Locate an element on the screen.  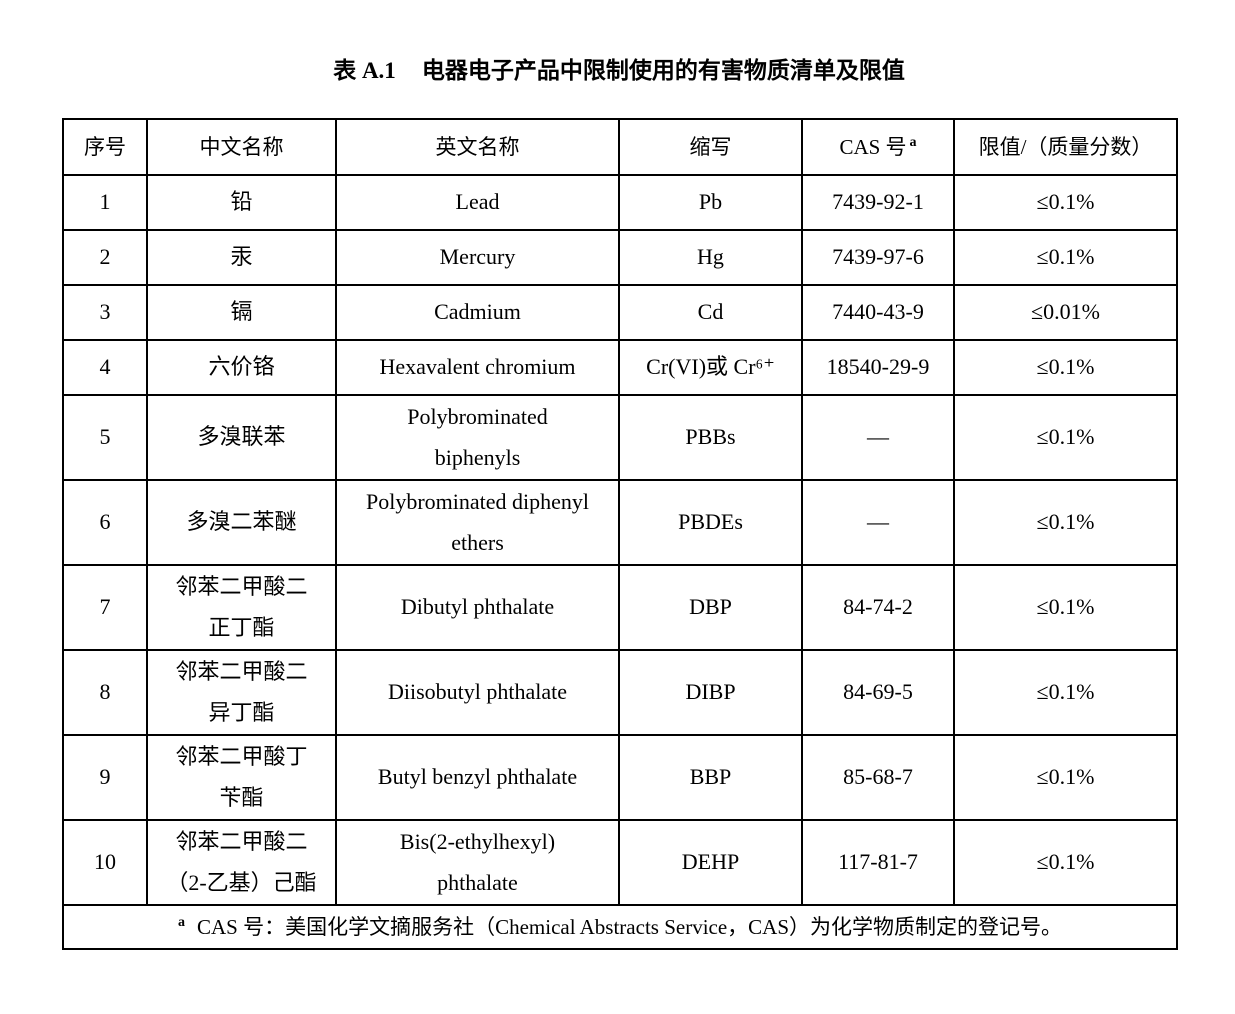
header-chinese-name: 中文名称 is located at coordinates (241, 147).